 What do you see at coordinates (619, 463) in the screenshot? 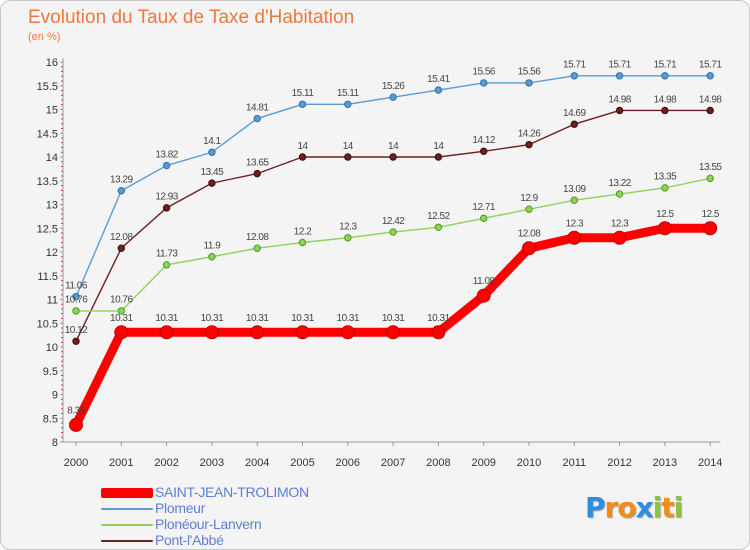
I see `x-tick-label: 2012` at bounding box center [619, 463].